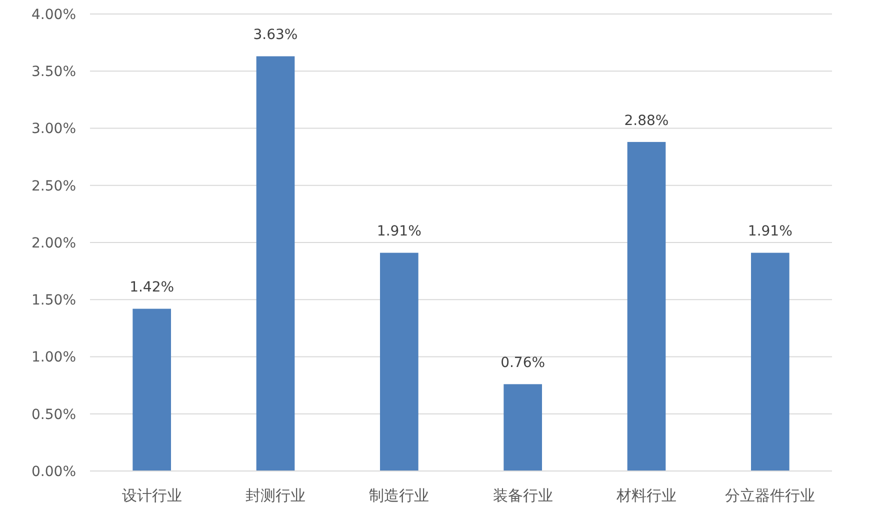 Image resolution: width=881 pixels, height=517 pixels. Describe the element at coordinates (646, 120) in the screenshot. I see `data-label: 2.88%` at that location.